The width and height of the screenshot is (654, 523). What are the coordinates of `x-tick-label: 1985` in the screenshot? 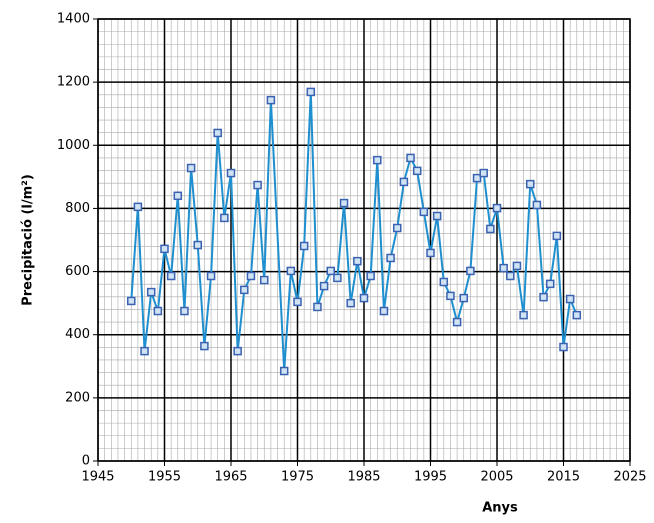 It's located at (363, 477).